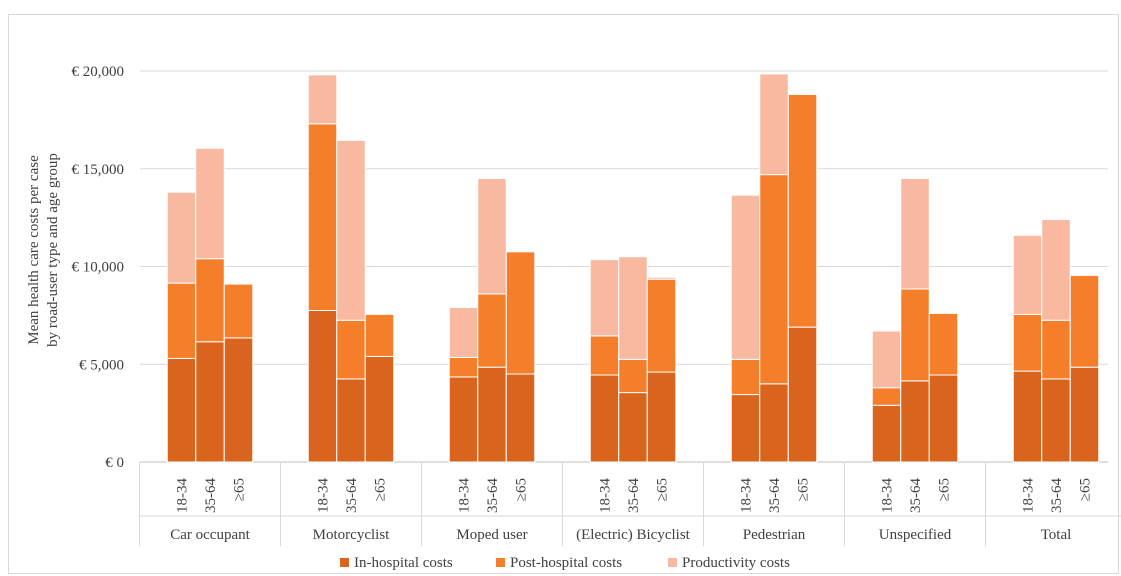 The image size is (1121, 576). Describe the element at coordinates (633, 535) in the screenshot. I see `group-label: (Electric) Bicyclist` at that location.